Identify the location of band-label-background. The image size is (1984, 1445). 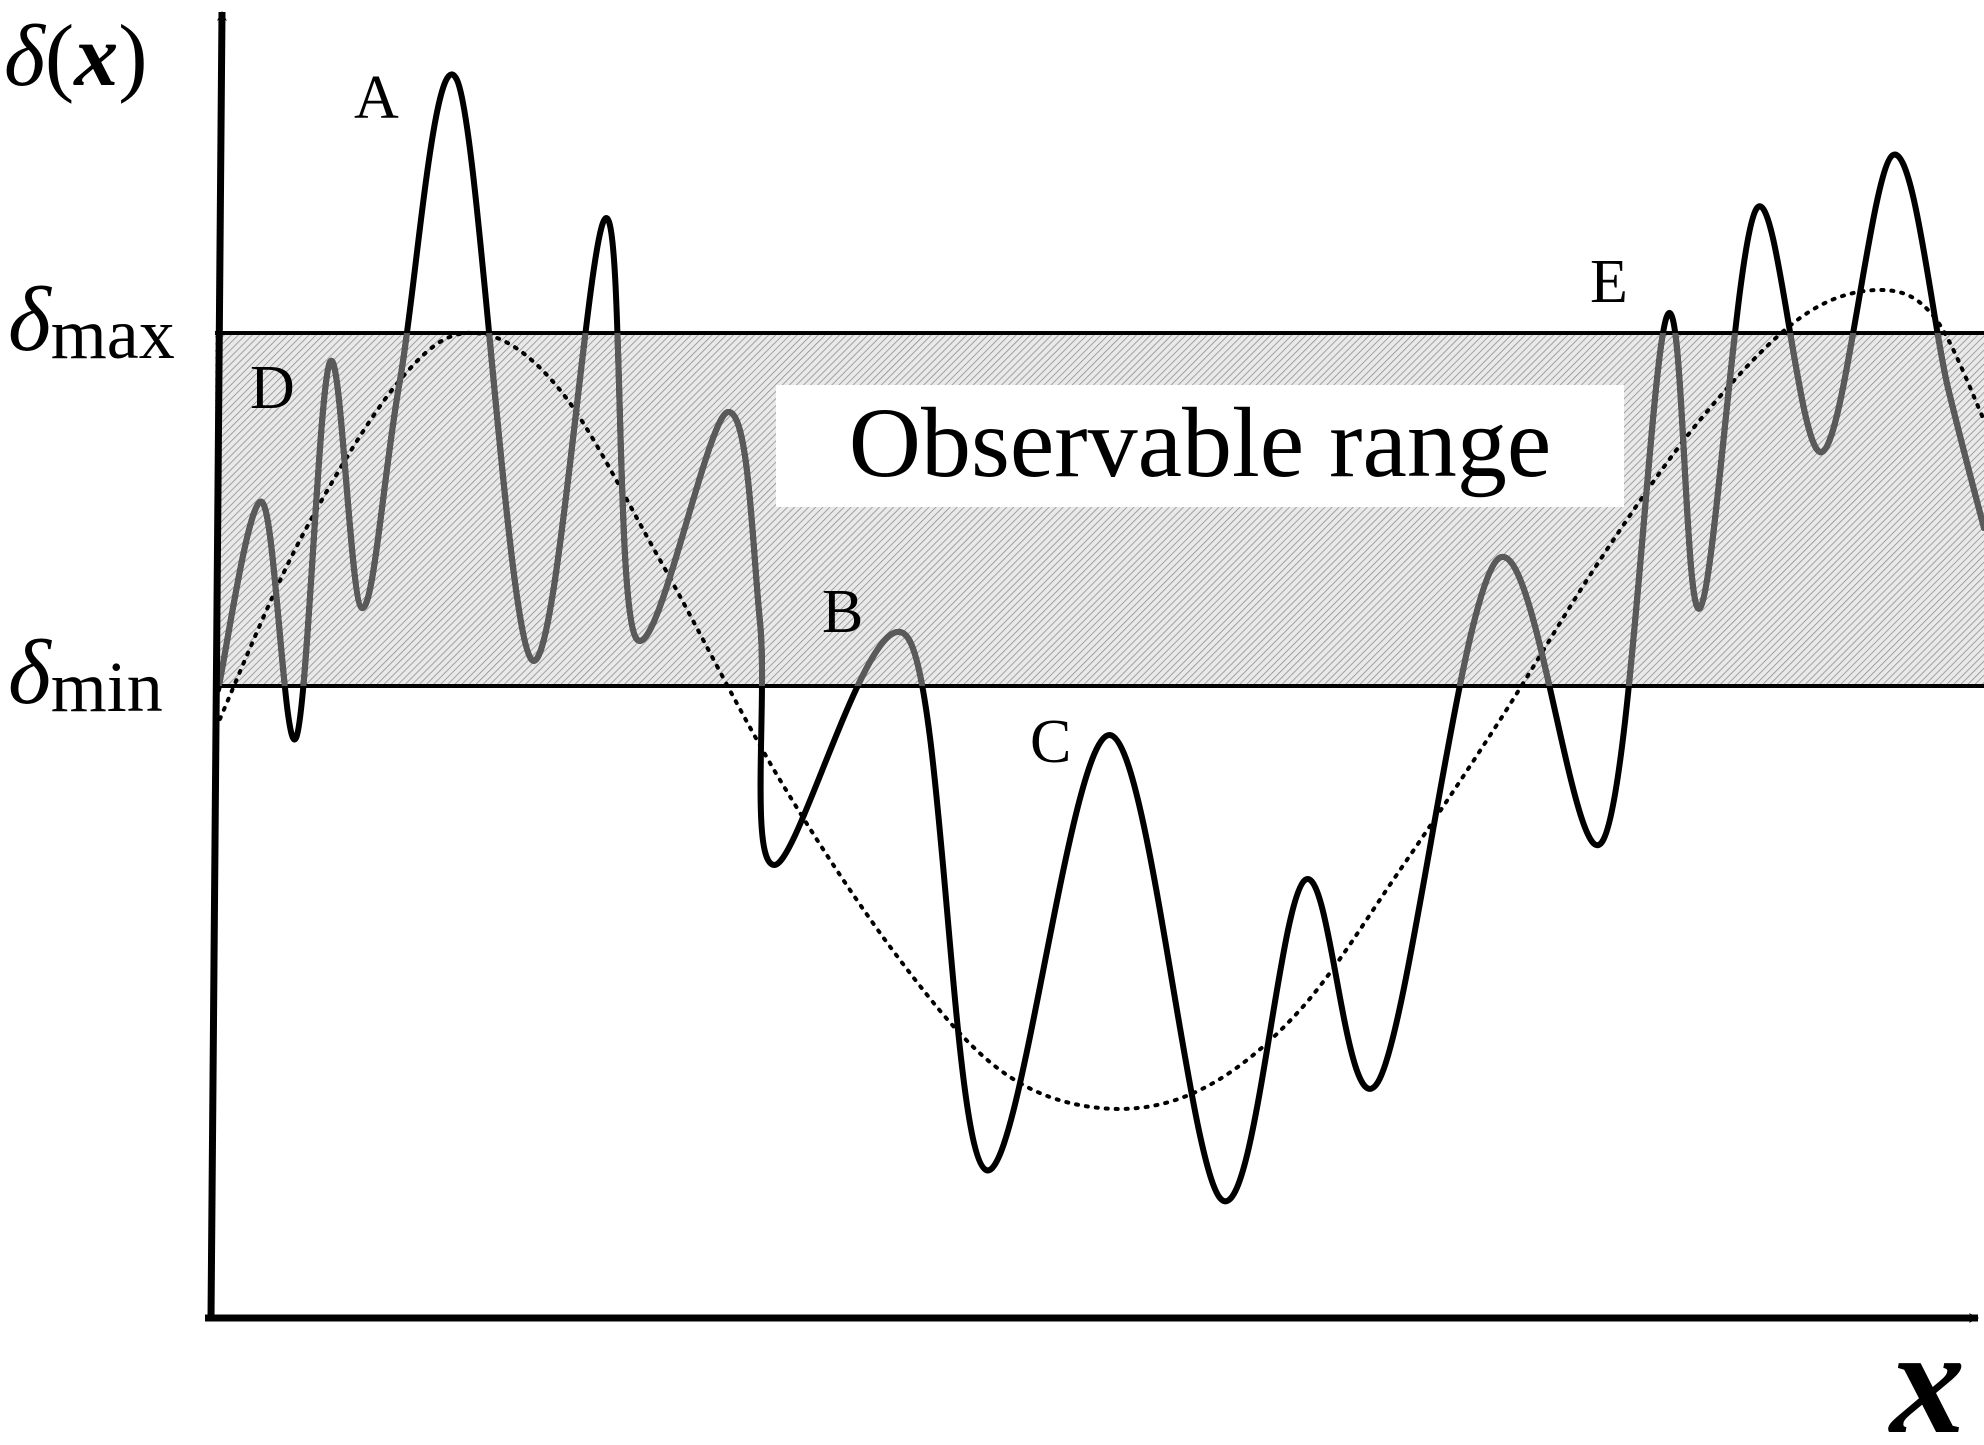
(1200, 446).